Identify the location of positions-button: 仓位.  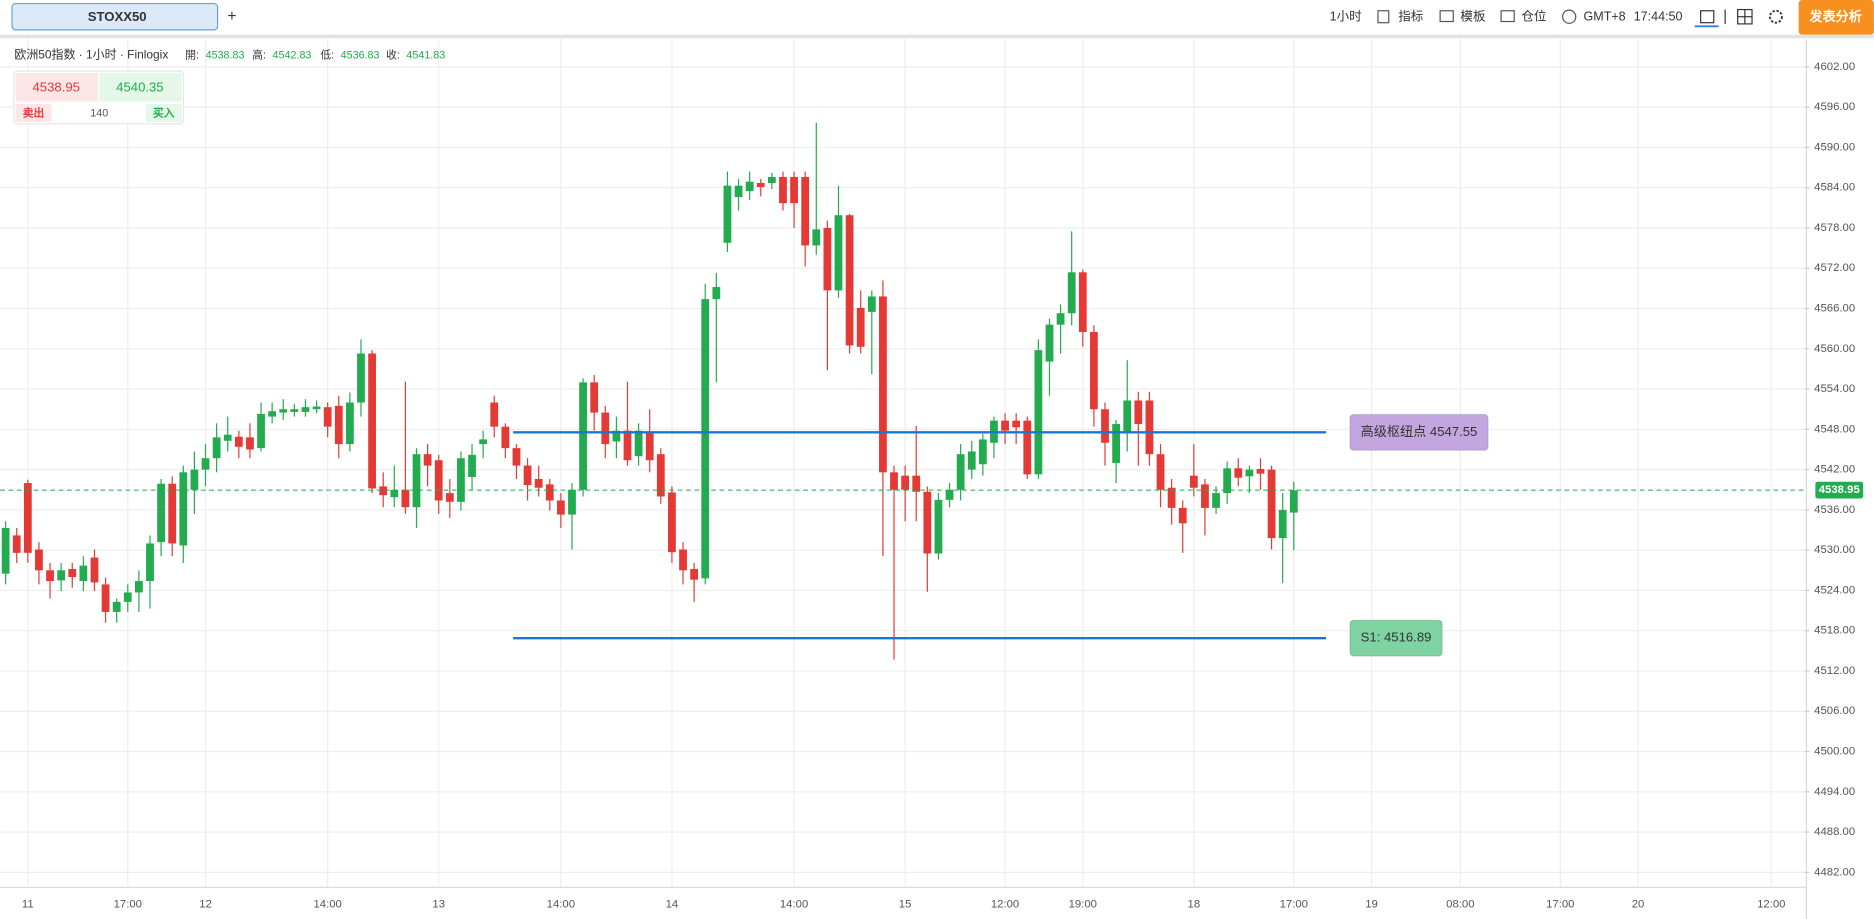
(1533, 17).